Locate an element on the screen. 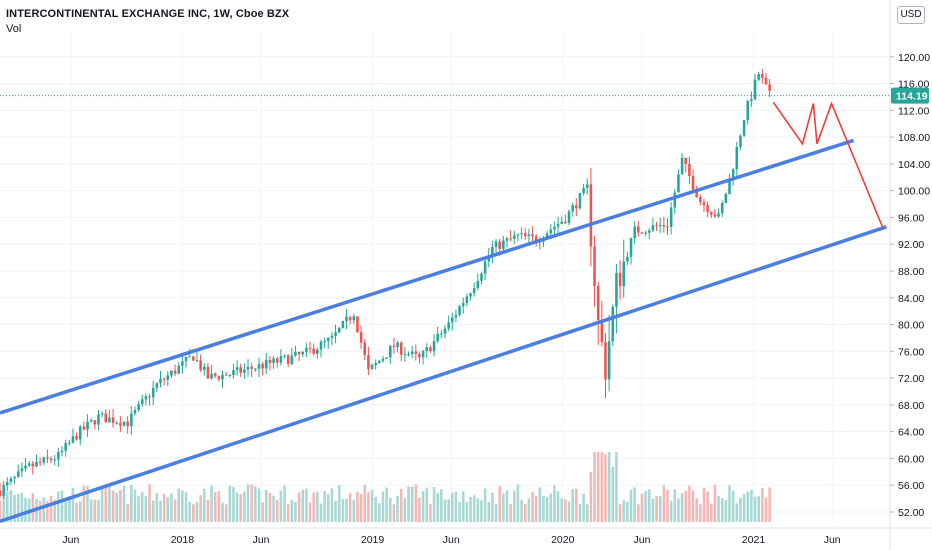 The width and height of the screenshot is (932, 550). price-tick-label: 56.00 is located at coordinates (911, 486).